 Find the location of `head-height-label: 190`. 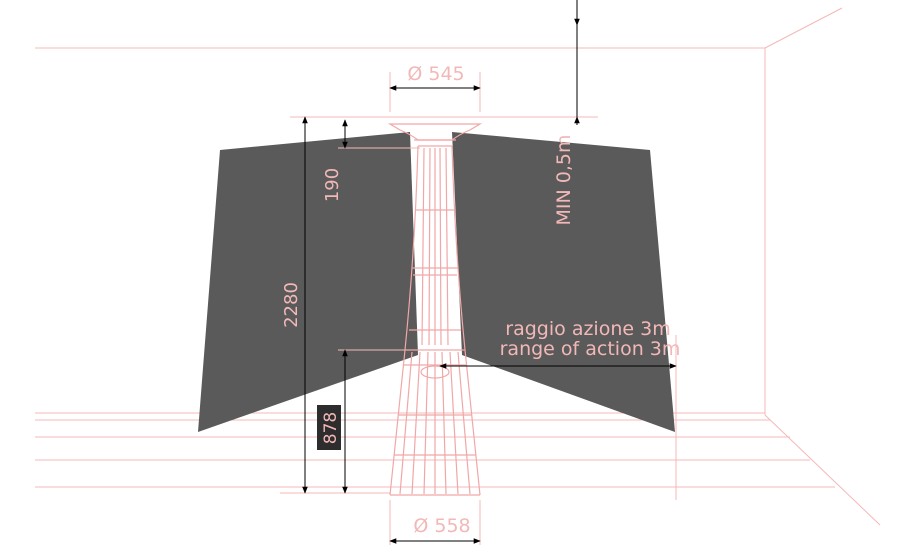

head-height-label: 190 is located at coordinates (332, 185).